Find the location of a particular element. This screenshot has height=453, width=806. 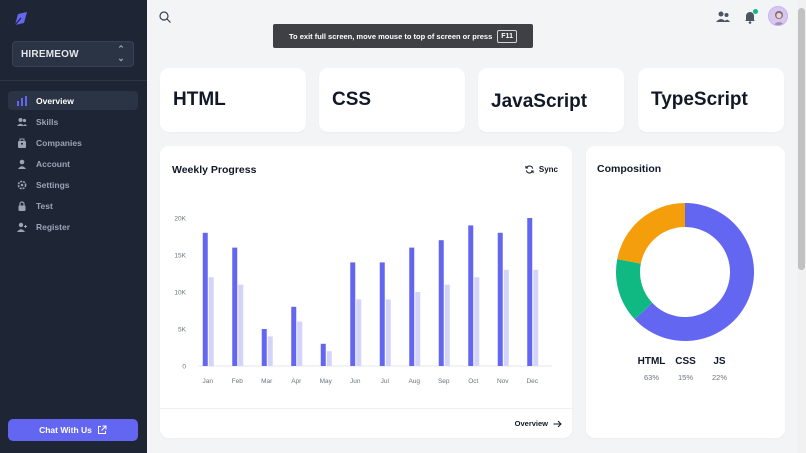

lang-card-title: TypeScript is located at coordinates (699, 99).